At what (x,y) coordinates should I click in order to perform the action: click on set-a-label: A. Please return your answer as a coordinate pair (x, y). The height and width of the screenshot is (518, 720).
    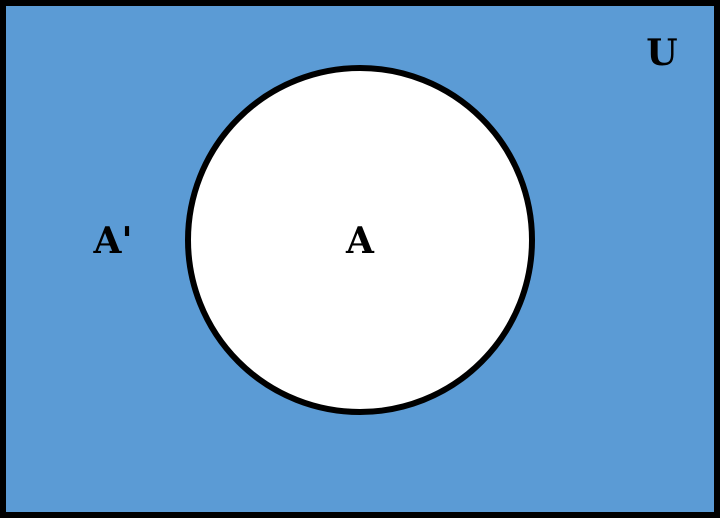
    Looking at the image, I should click on (360, 241).